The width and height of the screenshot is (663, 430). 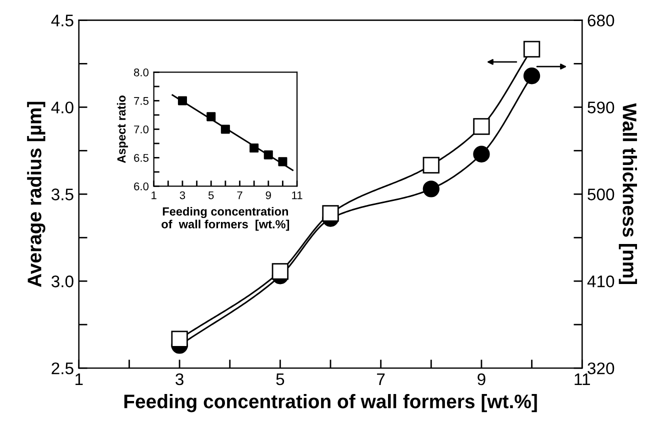 What do you see at coordinates (141, 186) in the screenshot?
I see `y-tick-label: 6.0` at bounding box center [141, 186].